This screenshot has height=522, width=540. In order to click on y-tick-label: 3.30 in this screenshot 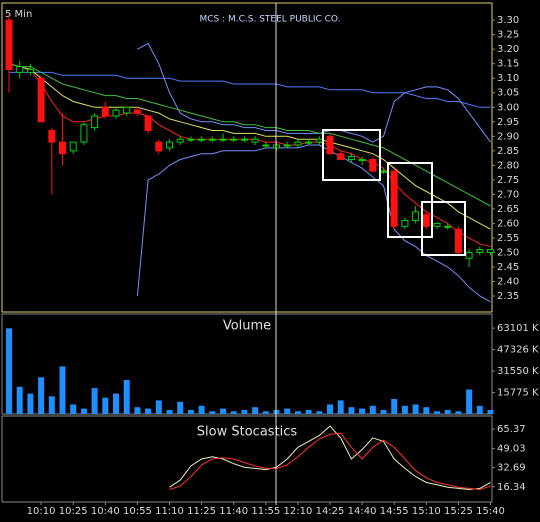, I will do `click(508, 20)`.